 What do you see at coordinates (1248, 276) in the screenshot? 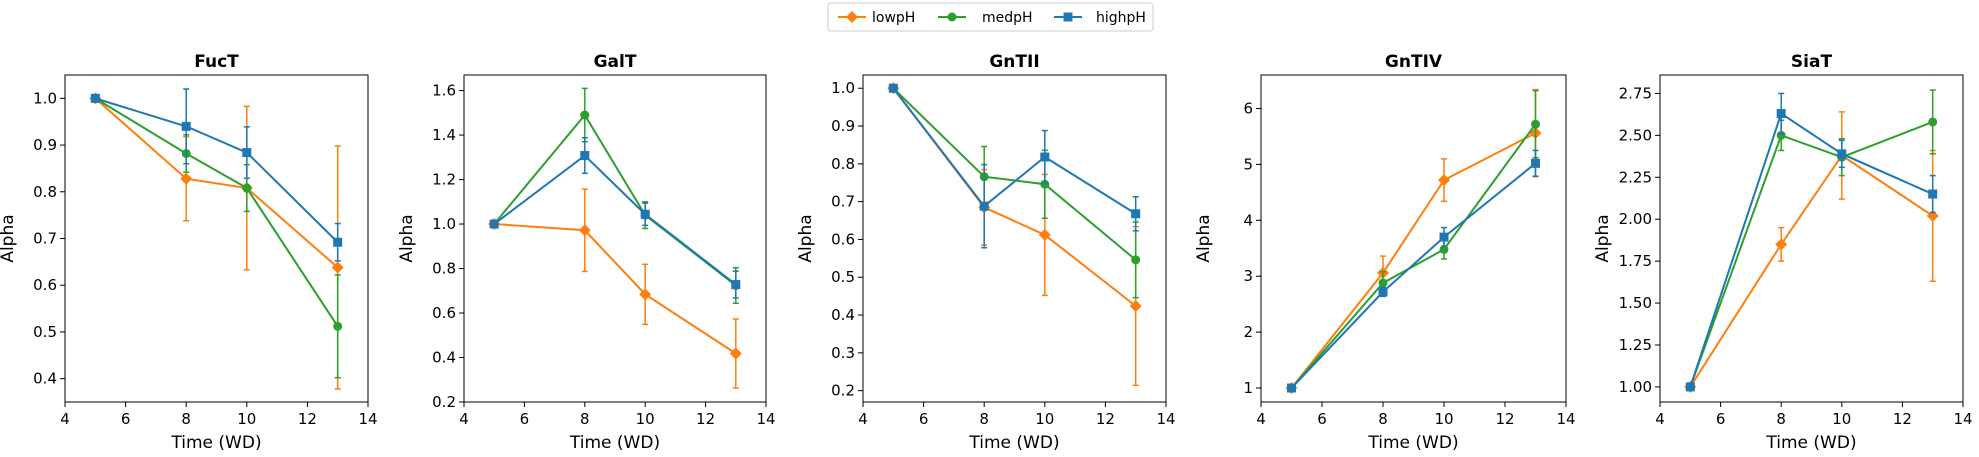
I see `y-tick-label: 3` at bounding box center [1248, 276].